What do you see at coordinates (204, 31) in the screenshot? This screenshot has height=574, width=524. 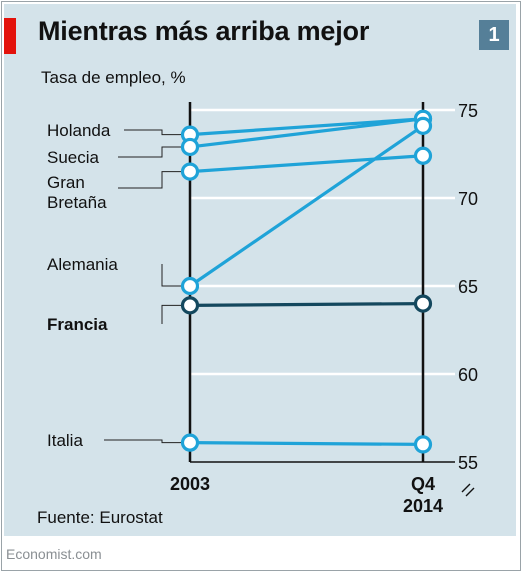 I see `chart-title: Mientras más arriba mejor` at bounding box center [204, 31].